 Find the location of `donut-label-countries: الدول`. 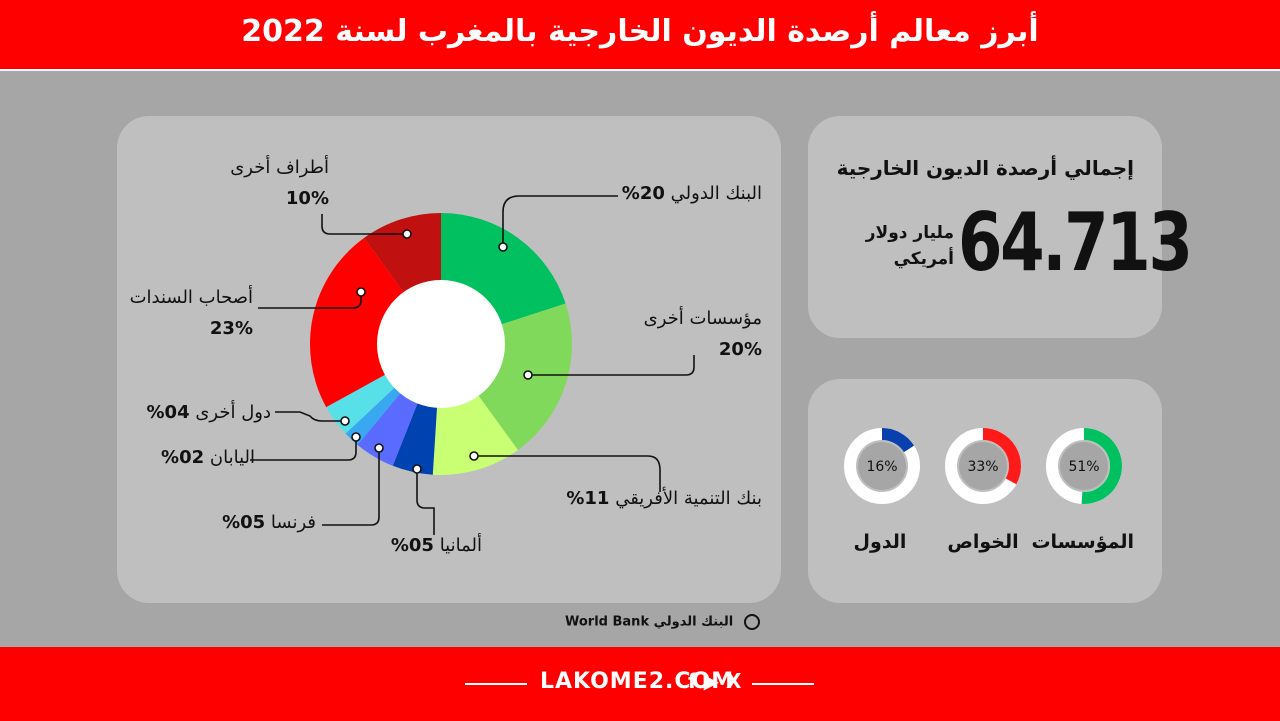

donut-label-countries: الدول is located at coordinates (880, 542).